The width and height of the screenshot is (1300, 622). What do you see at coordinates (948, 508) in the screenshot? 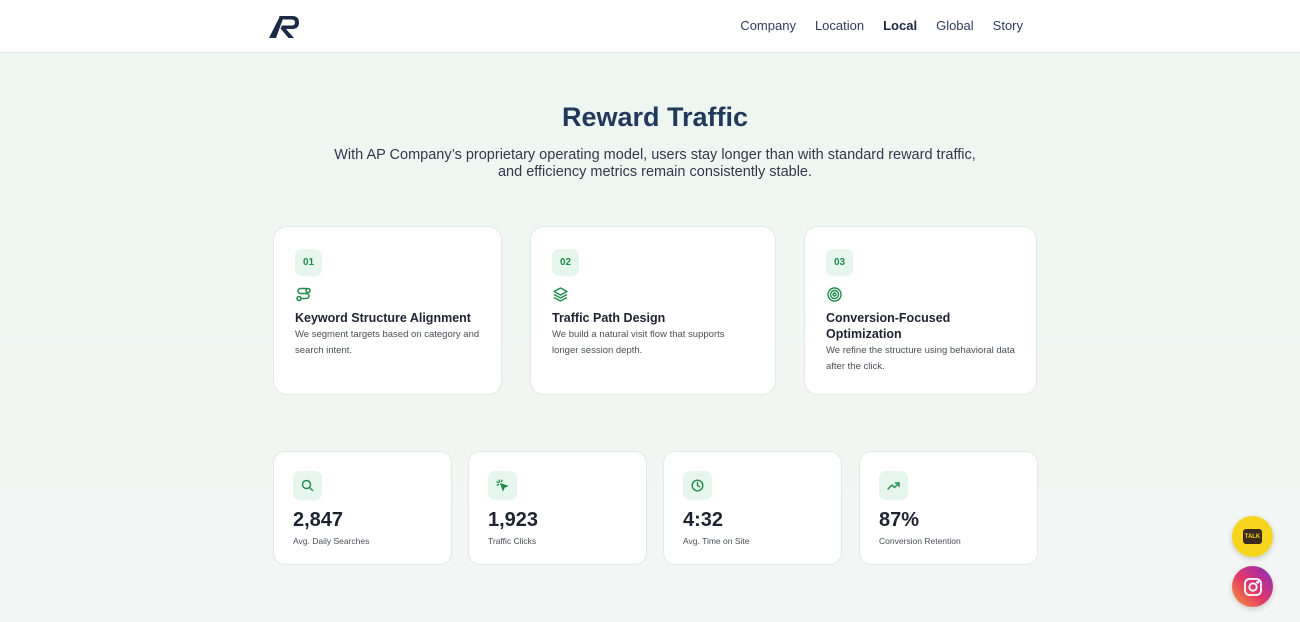
I see `stat-card-retention: 87% Conversion Retention` at bounding box center [948, 508].